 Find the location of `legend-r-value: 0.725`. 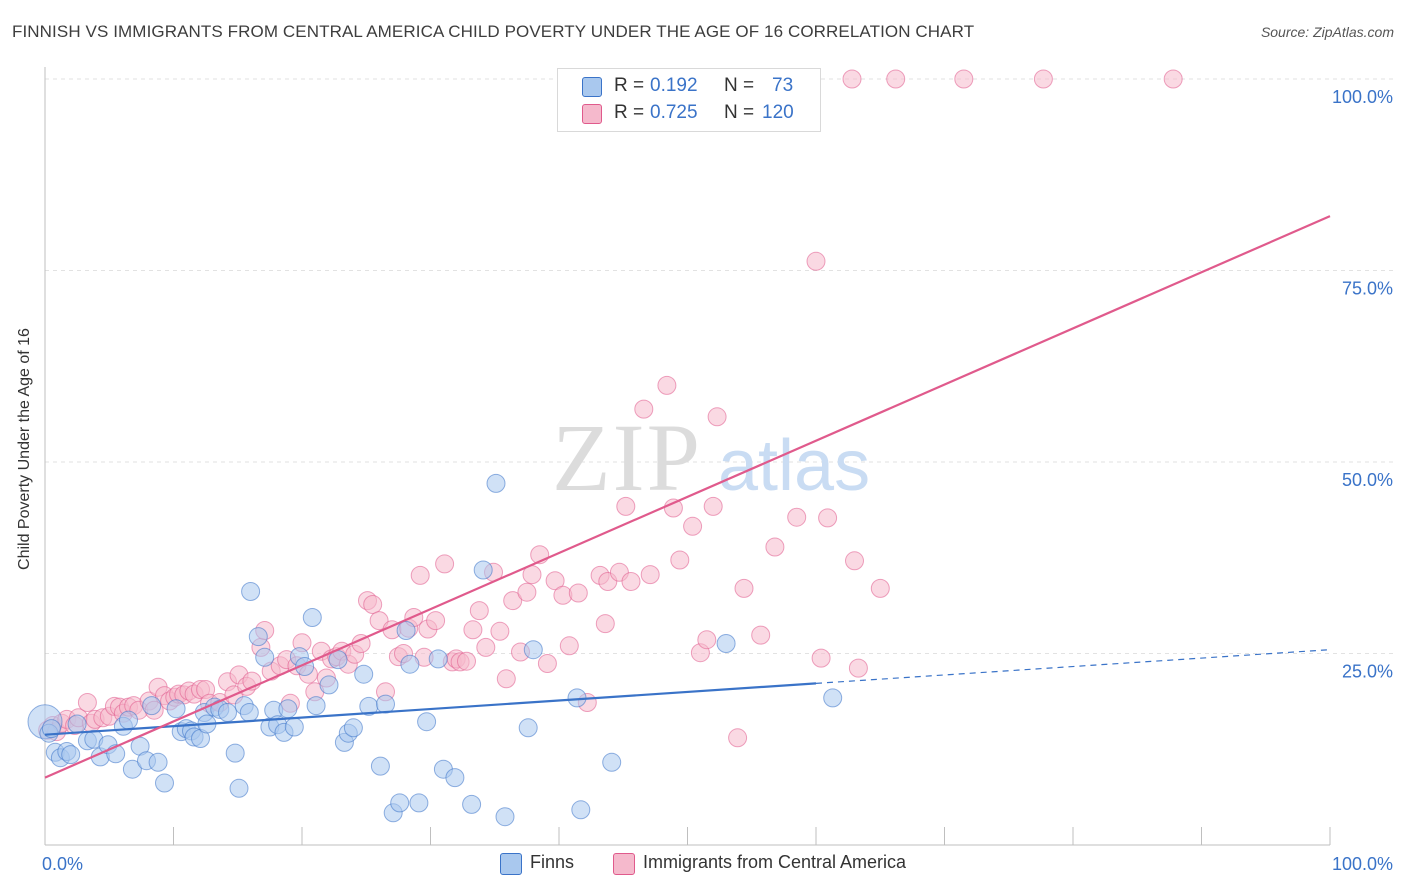

legend-r-value: 0.725 is located at coordinates (674, 112).